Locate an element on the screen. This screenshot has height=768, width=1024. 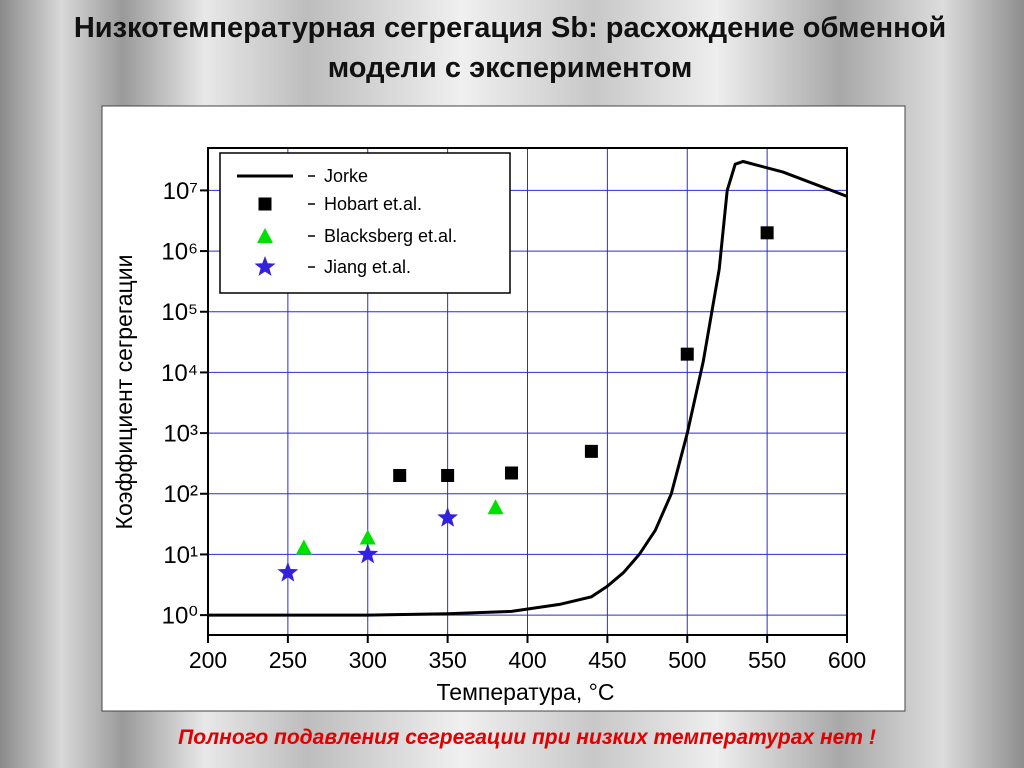
x-tick-label: 300 is located at coordinates (368, 660).